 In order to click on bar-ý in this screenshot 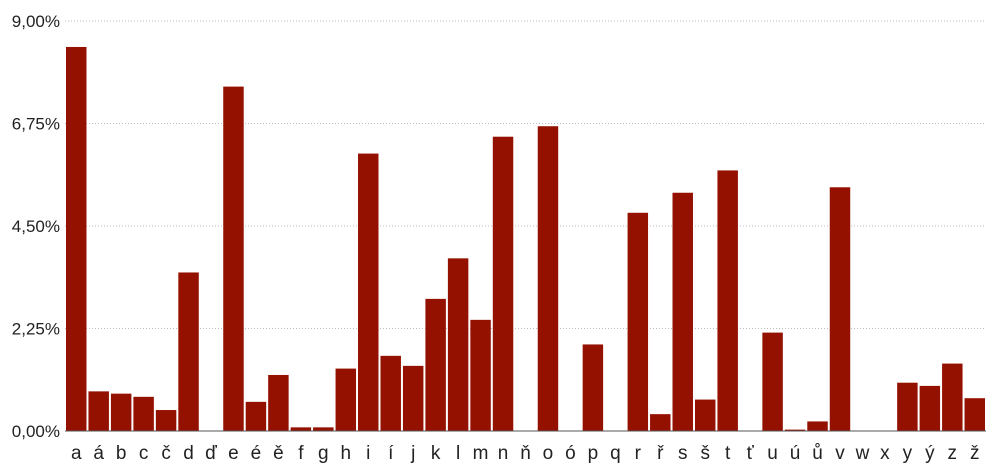, I will do `click(930, 408)`.